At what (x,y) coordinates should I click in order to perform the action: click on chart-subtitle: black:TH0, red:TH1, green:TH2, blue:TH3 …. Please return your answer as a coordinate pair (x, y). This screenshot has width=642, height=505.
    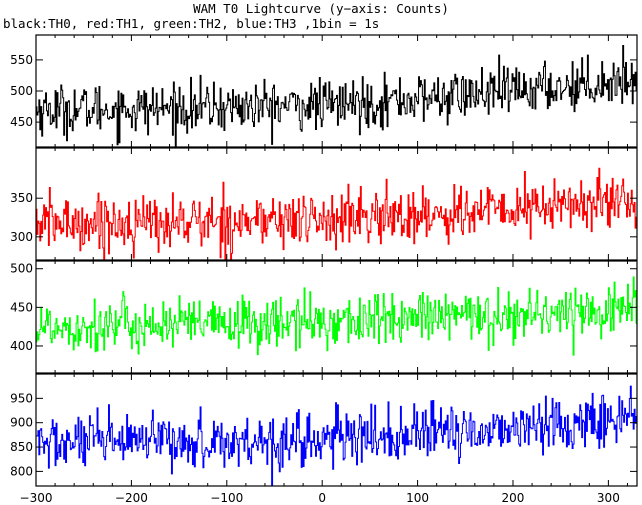
    Looking at the image, I should click on (191, 23).